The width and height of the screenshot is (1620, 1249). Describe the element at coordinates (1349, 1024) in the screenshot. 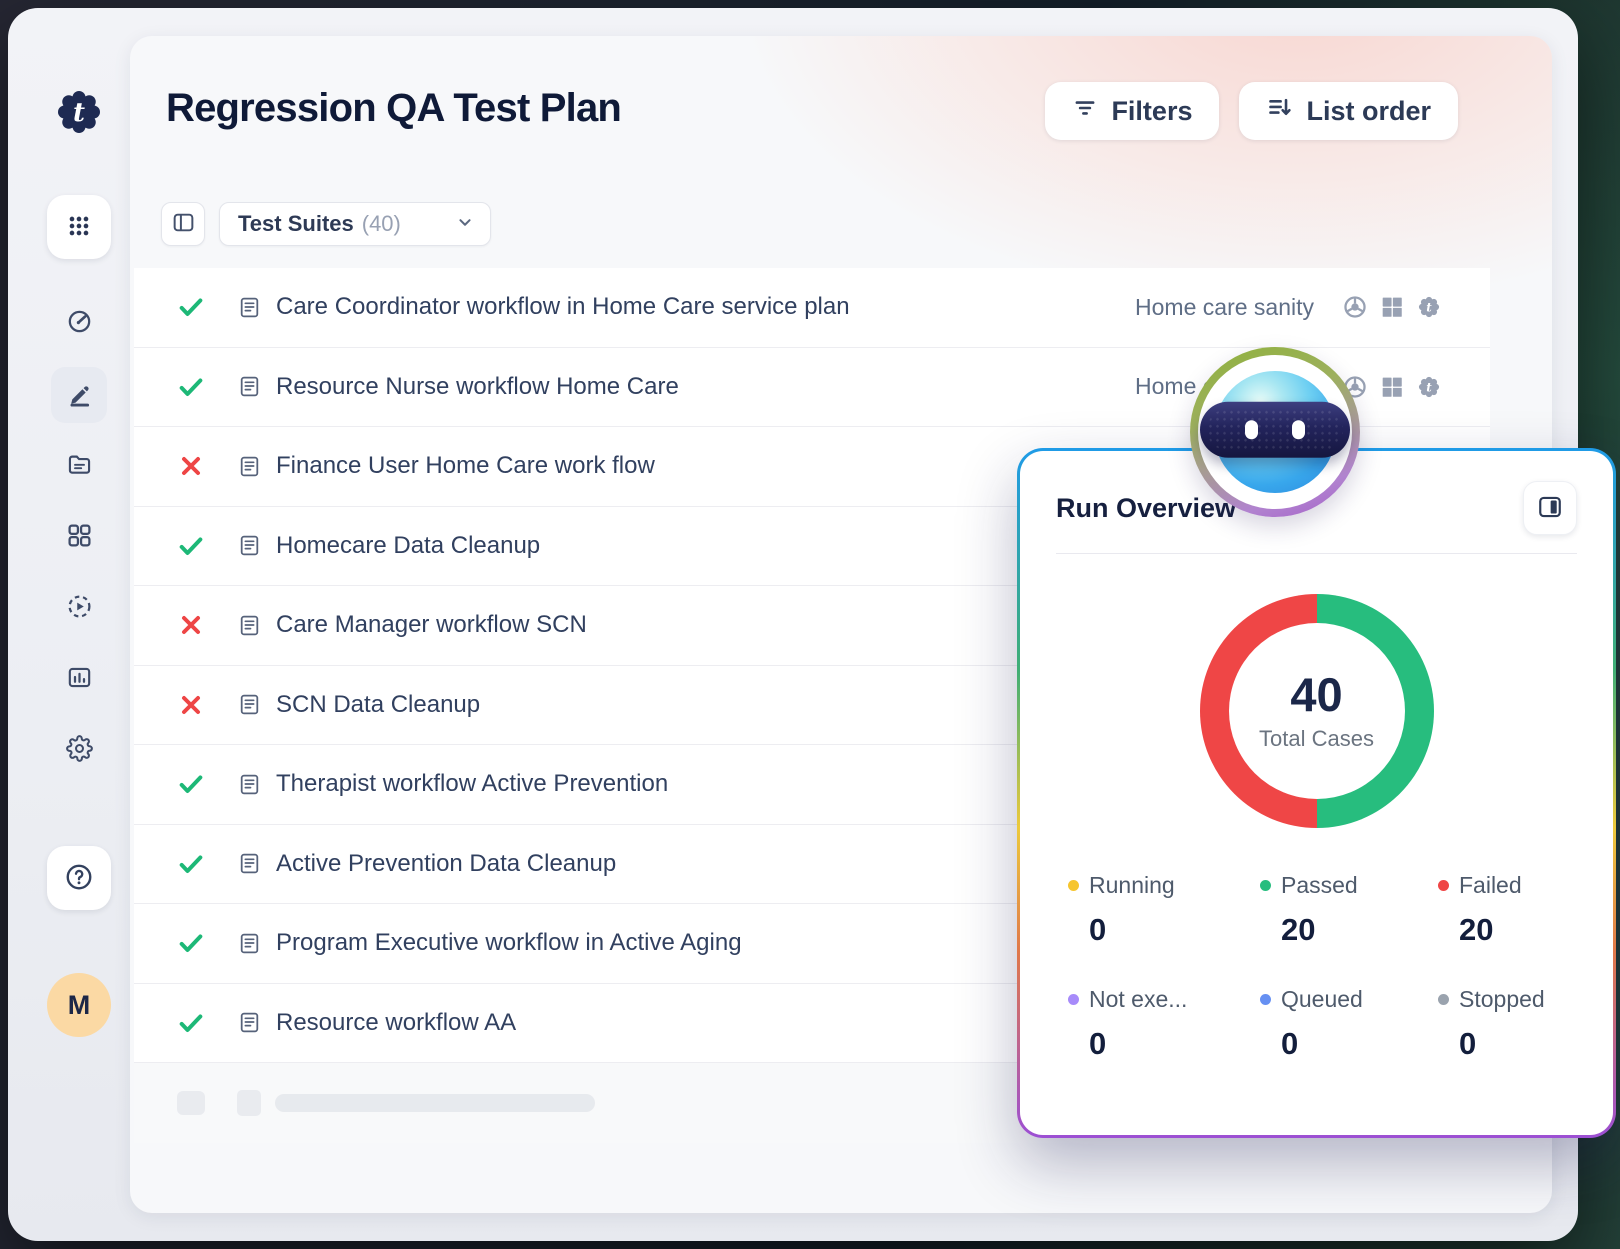

I see `status-stat: Queued 0` at that location.